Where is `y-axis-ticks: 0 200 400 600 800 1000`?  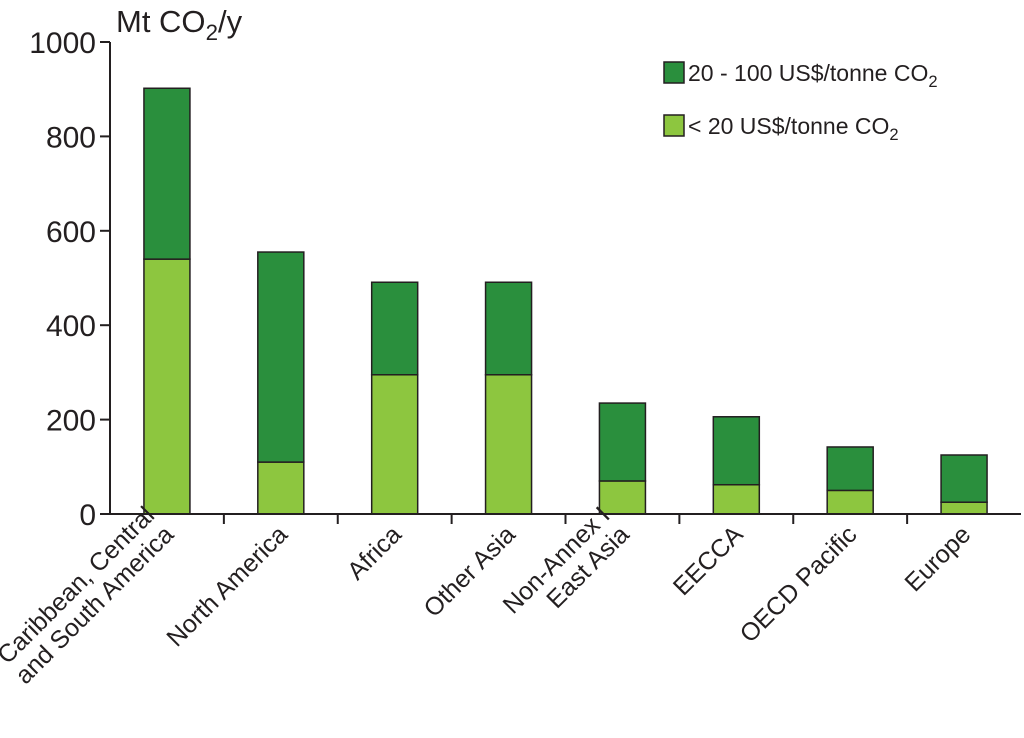
y-axis-ticks: 0 200 400 600 800 1000 is located at coordinates (69, 279).